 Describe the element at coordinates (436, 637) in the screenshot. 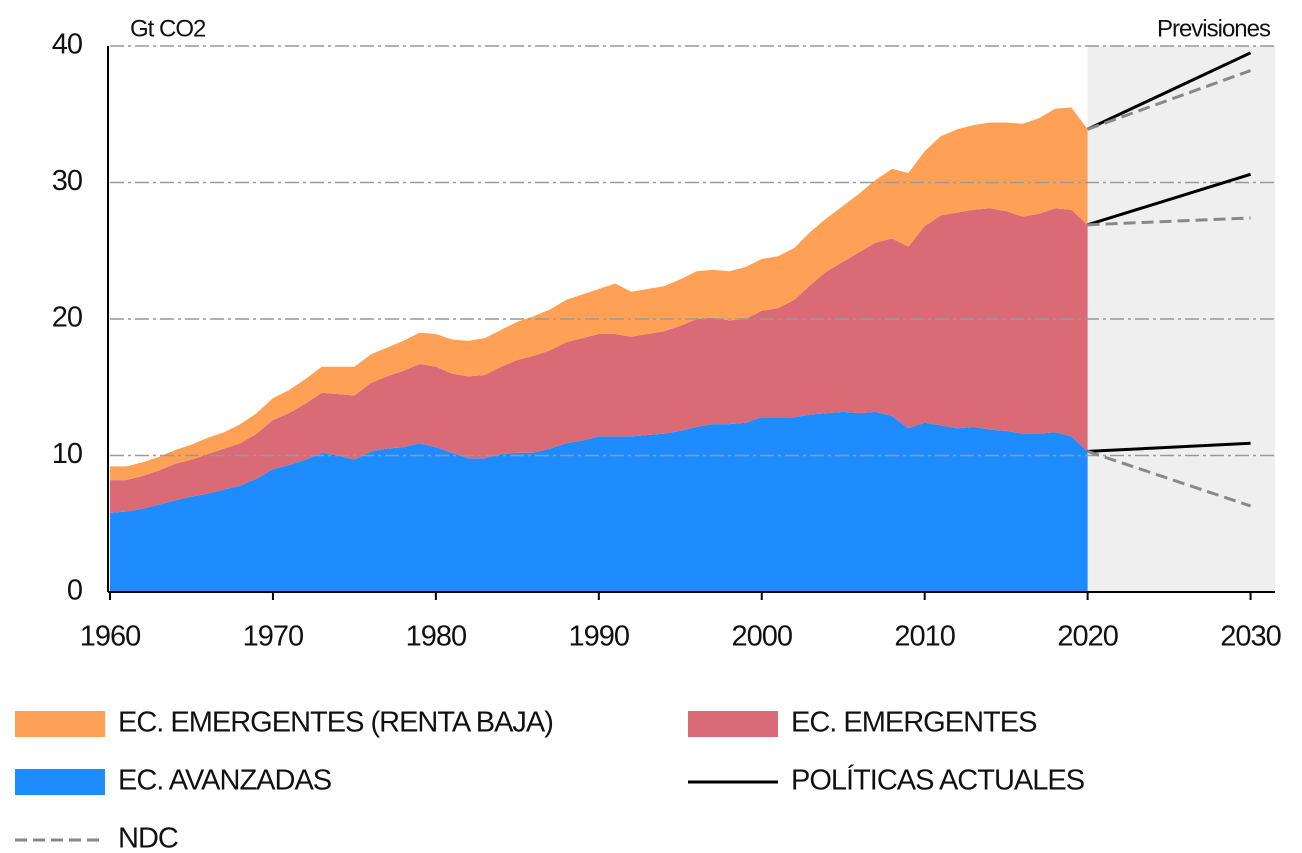

I see `x-tick-label: 1980` at that location.